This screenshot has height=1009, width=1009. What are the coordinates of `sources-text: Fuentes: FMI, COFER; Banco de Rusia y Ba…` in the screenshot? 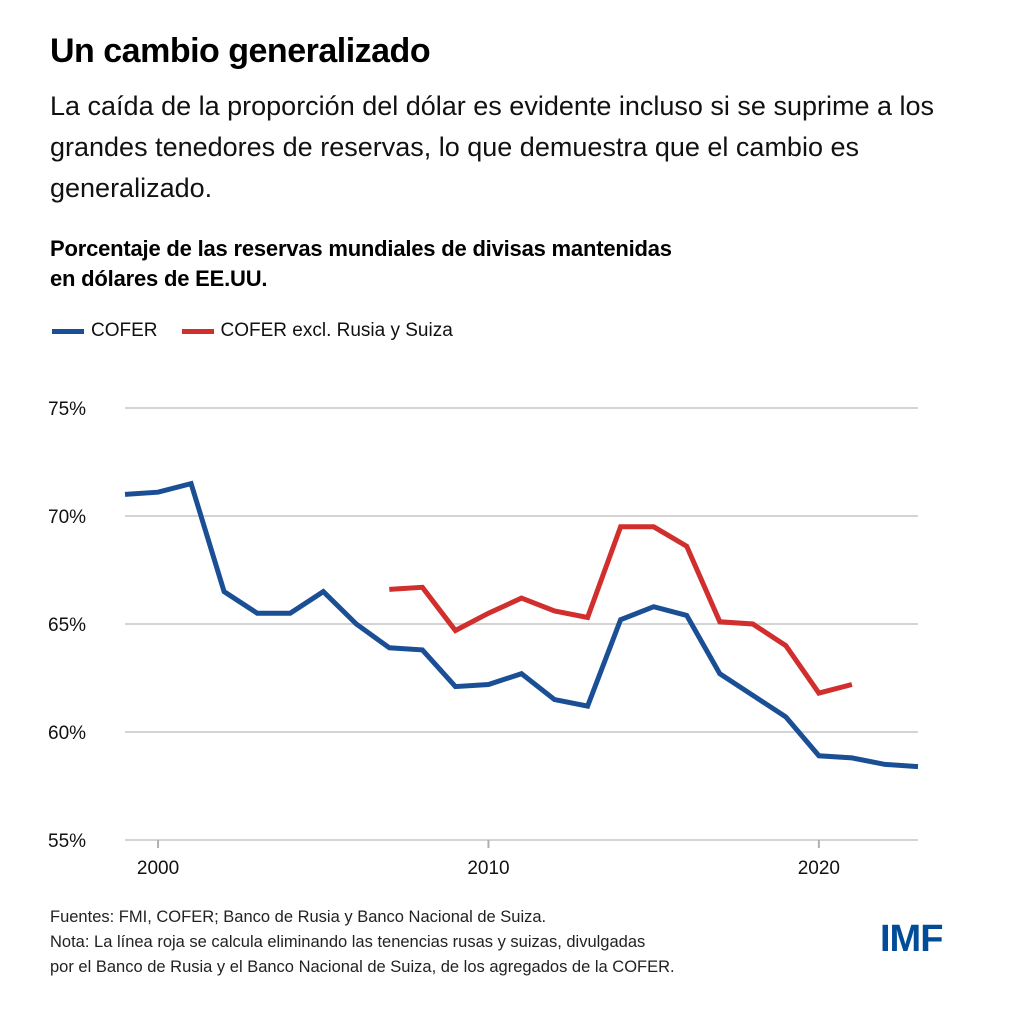 It's located at (298, 917).